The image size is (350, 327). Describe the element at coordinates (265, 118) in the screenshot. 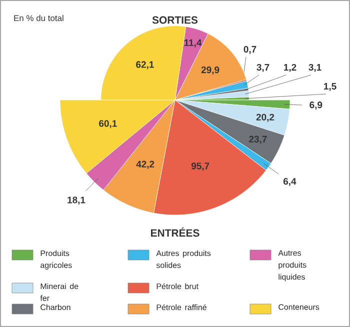

I see `data-label: 20,2` at that location.